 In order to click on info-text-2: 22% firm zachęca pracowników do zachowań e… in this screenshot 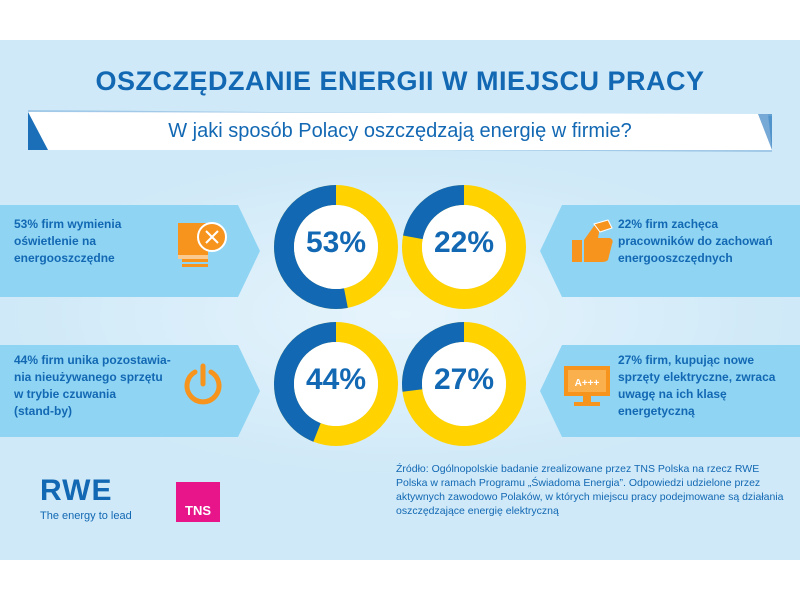, I will do `click(695, 241)`.